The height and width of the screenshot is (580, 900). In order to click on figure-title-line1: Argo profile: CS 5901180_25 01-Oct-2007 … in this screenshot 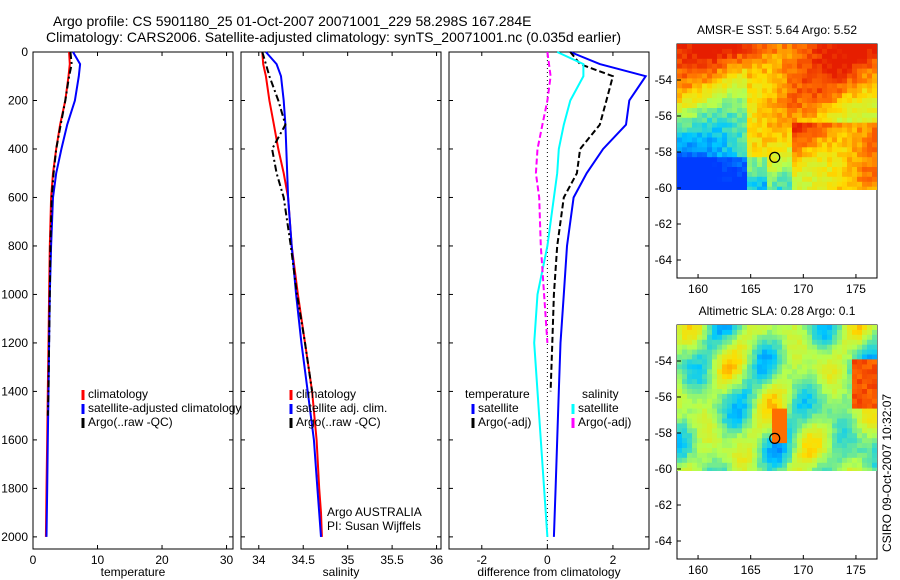, I will do `click(292, 21)`.